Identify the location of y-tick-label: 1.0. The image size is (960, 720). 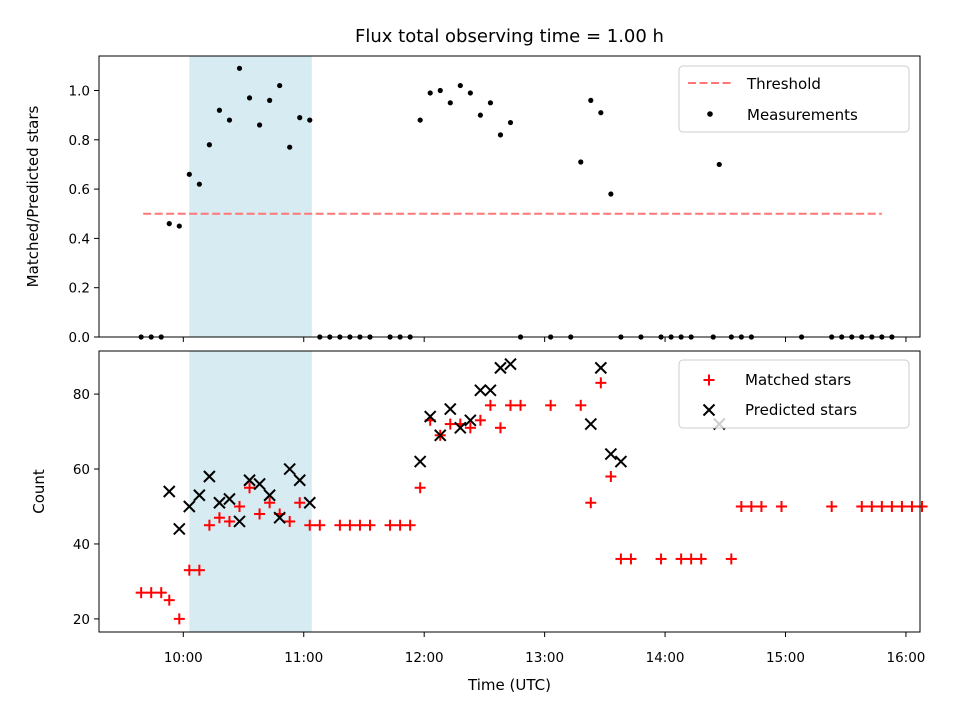
(79, 92).